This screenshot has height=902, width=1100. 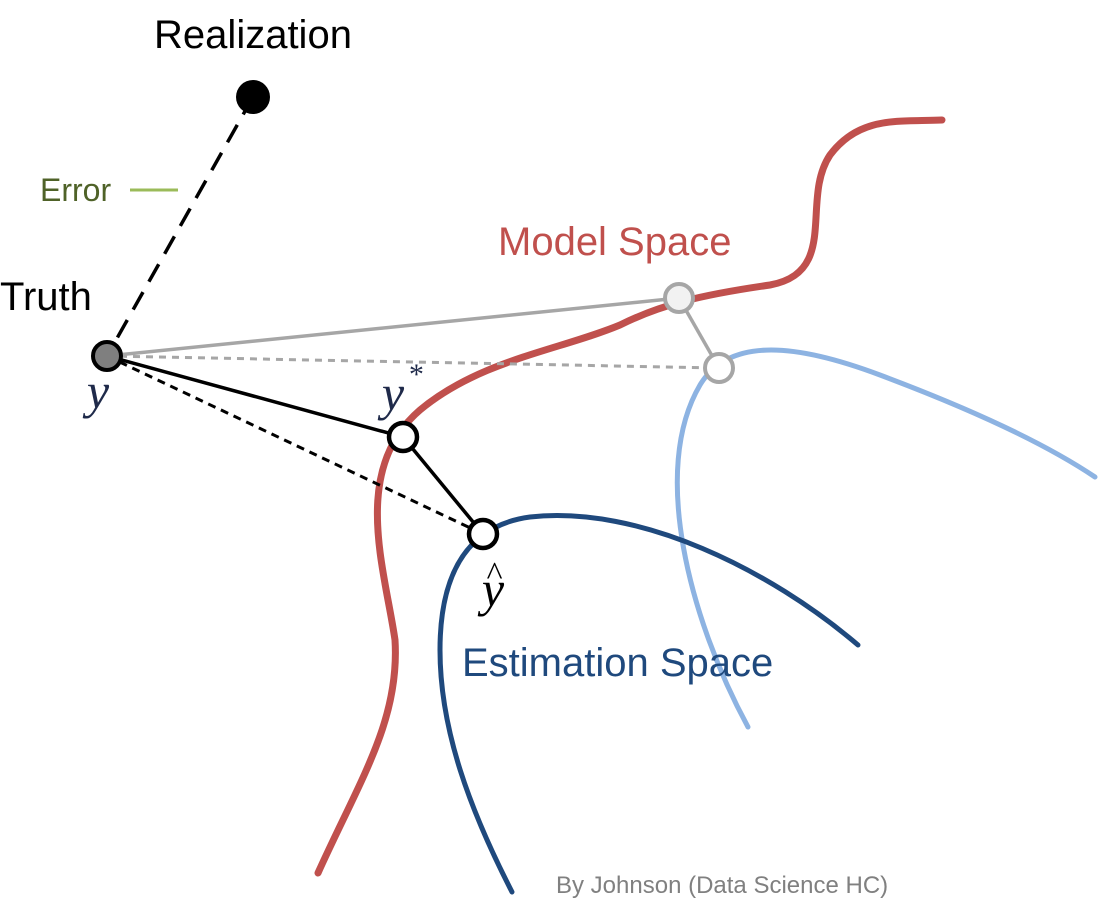 I want to click on truth-symbol: y, so click(x=96, y=391).